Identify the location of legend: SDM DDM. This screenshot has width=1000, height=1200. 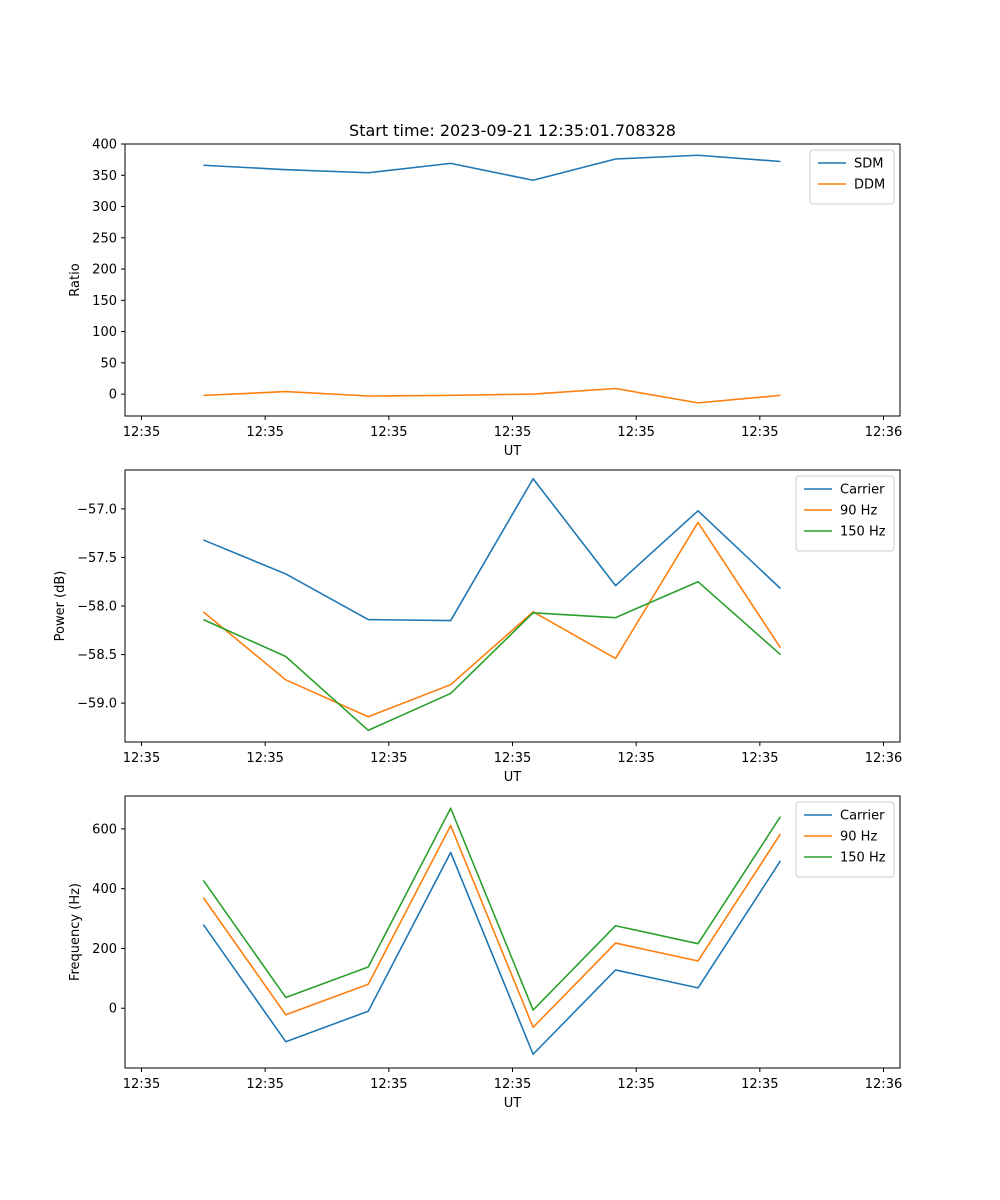
(852, 177).